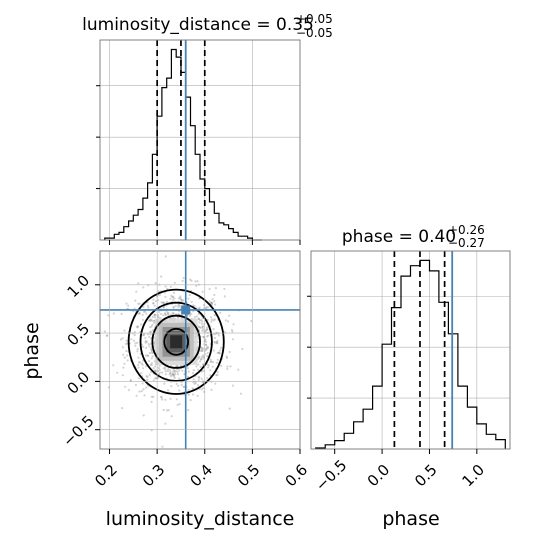  I want to click on luminosity-distance-minus-error: −0.05, so click(314, 33).